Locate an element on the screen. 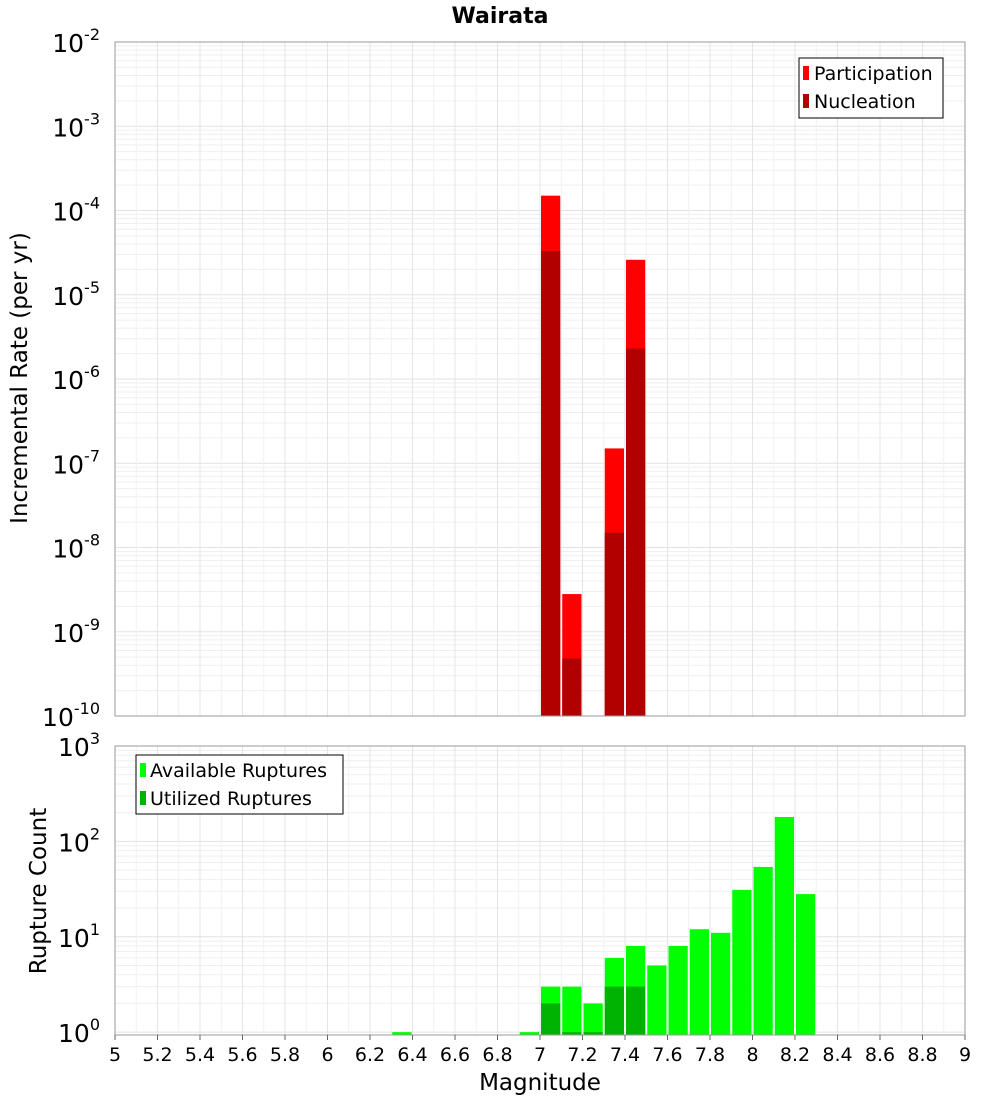 This screenshot has height=1100, width=1000. rate-y-tick-label: 10⁻⁴ is located at coordinates (76, 210).